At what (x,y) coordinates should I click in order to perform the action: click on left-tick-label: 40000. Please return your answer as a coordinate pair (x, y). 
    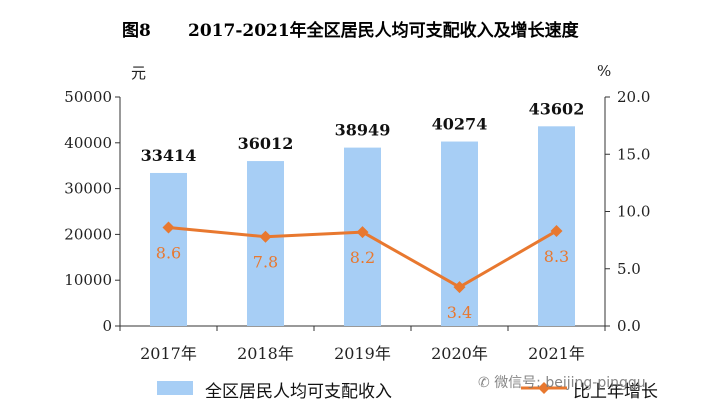
    Looking at the image, I should click on (88, 143).